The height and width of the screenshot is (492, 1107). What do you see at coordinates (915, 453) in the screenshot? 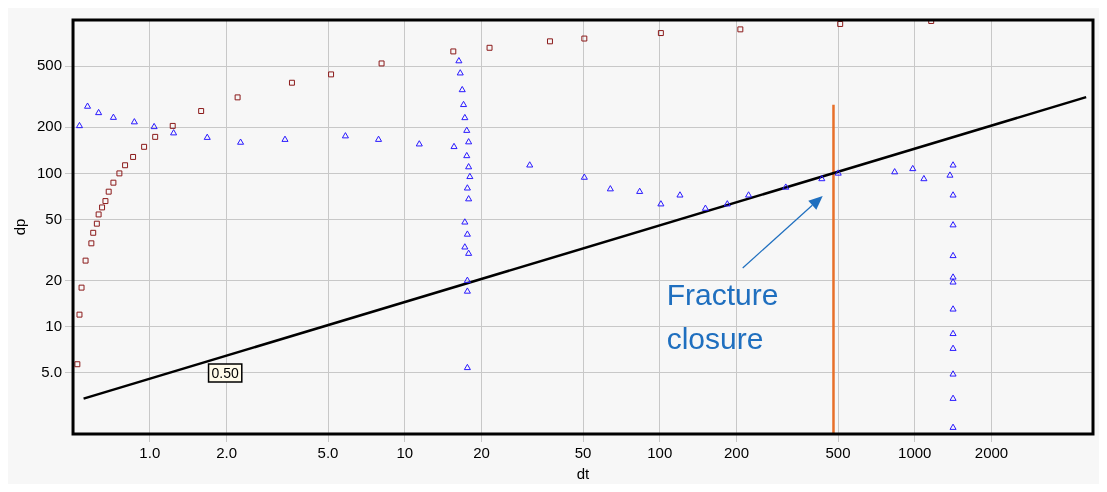
I see `x-tick-label: 1000` at bounding box center [915, 453].